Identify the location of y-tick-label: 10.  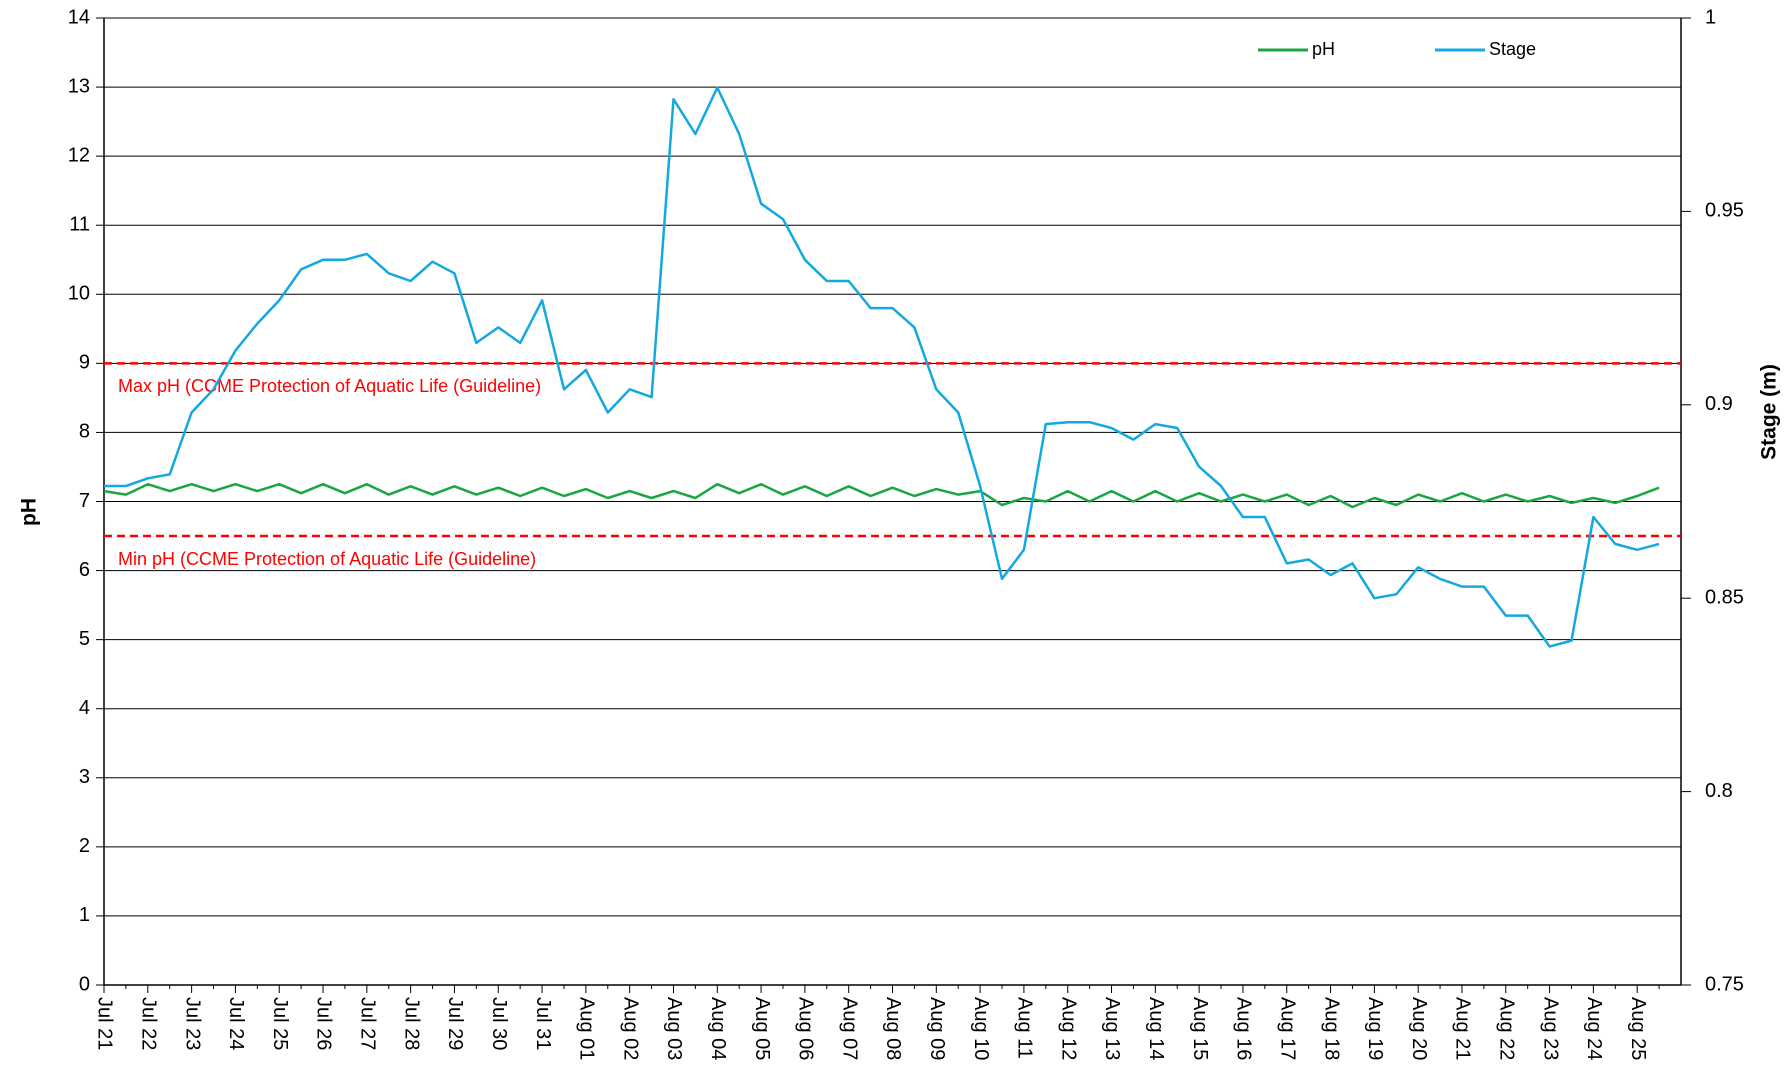
(79, 294).